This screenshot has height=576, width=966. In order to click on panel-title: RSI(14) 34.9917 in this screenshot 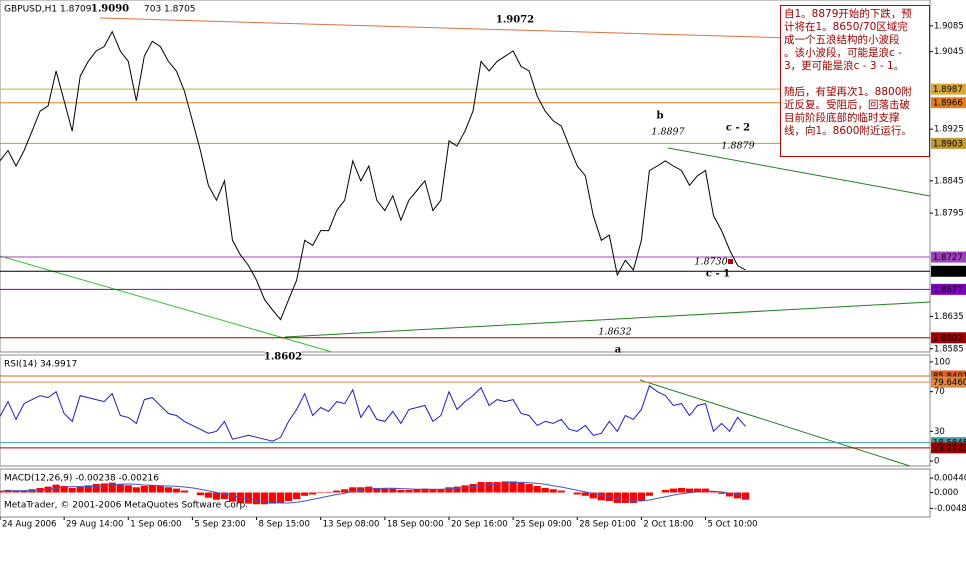, I will do `click(40, 365)`.